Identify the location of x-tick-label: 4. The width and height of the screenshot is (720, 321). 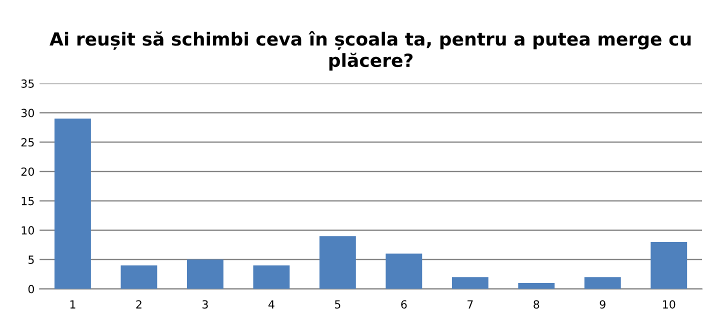
(271, 304).